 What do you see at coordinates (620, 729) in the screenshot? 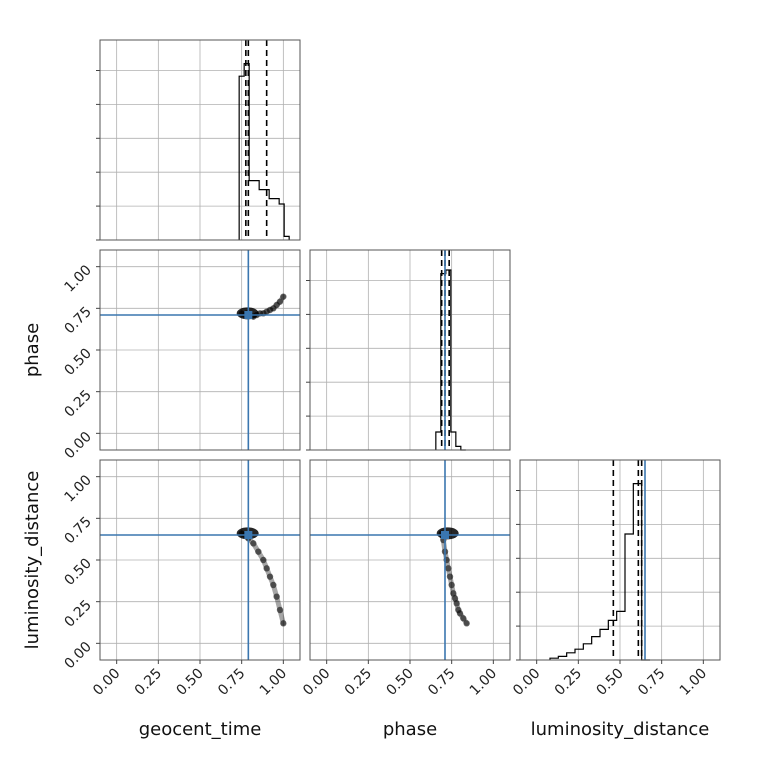
I see `x-axis-label: luminosity_distance` at bounding box center [620, 729].